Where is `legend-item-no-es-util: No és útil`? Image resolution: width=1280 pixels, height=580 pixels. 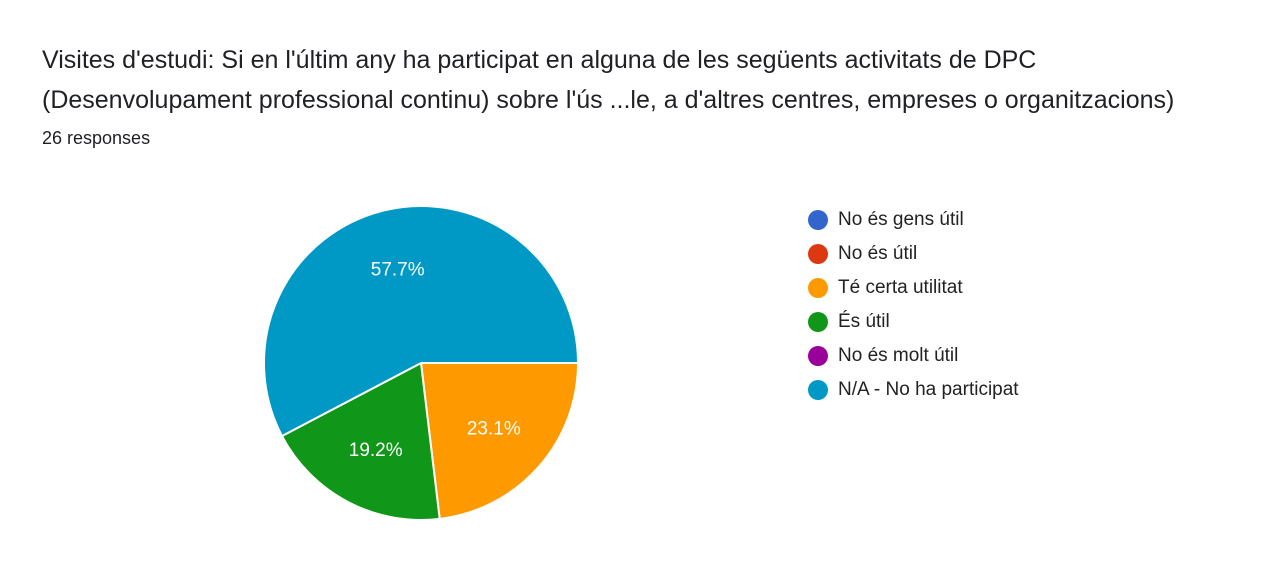 legend-item-no-es-util: No és útil is located at coordinates (913, 254).